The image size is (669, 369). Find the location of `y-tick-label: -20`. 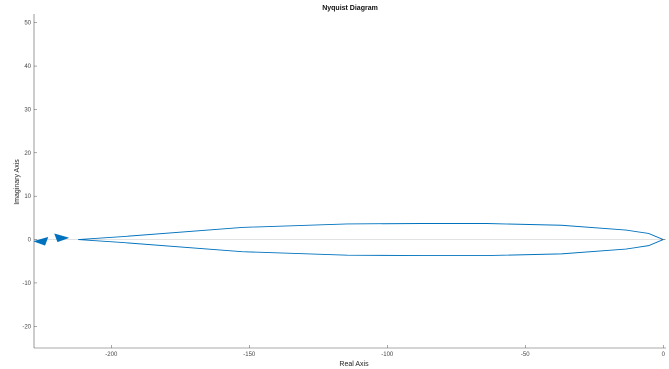

y-tick-label: -20 is located at coordinates (26, 327).